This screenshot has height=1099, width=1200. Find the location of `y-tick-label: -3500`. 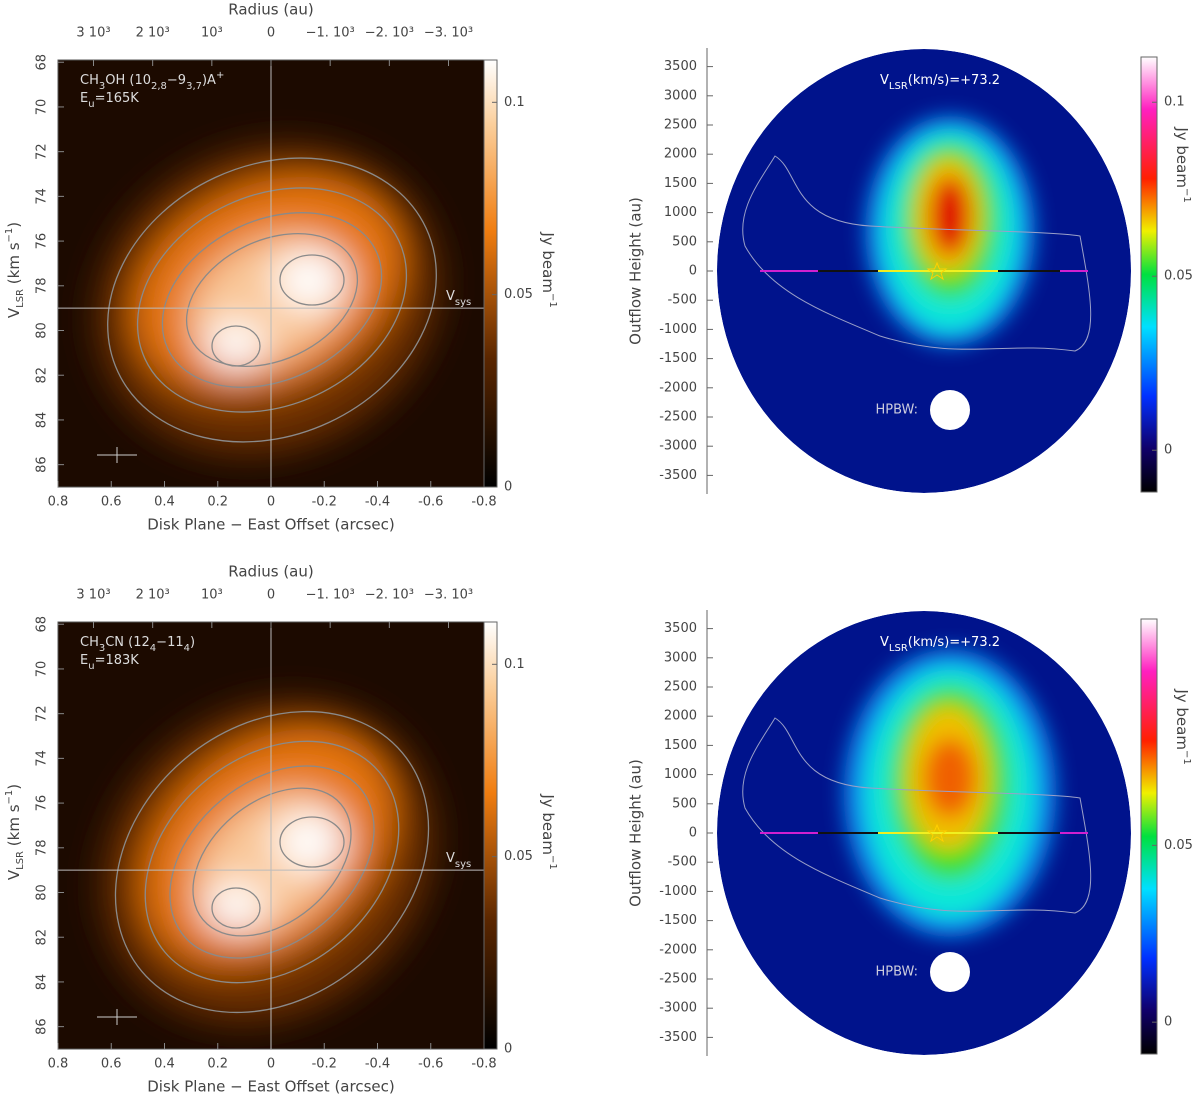

y-tick-label: -3500 is located at coordinates (678, 1037).